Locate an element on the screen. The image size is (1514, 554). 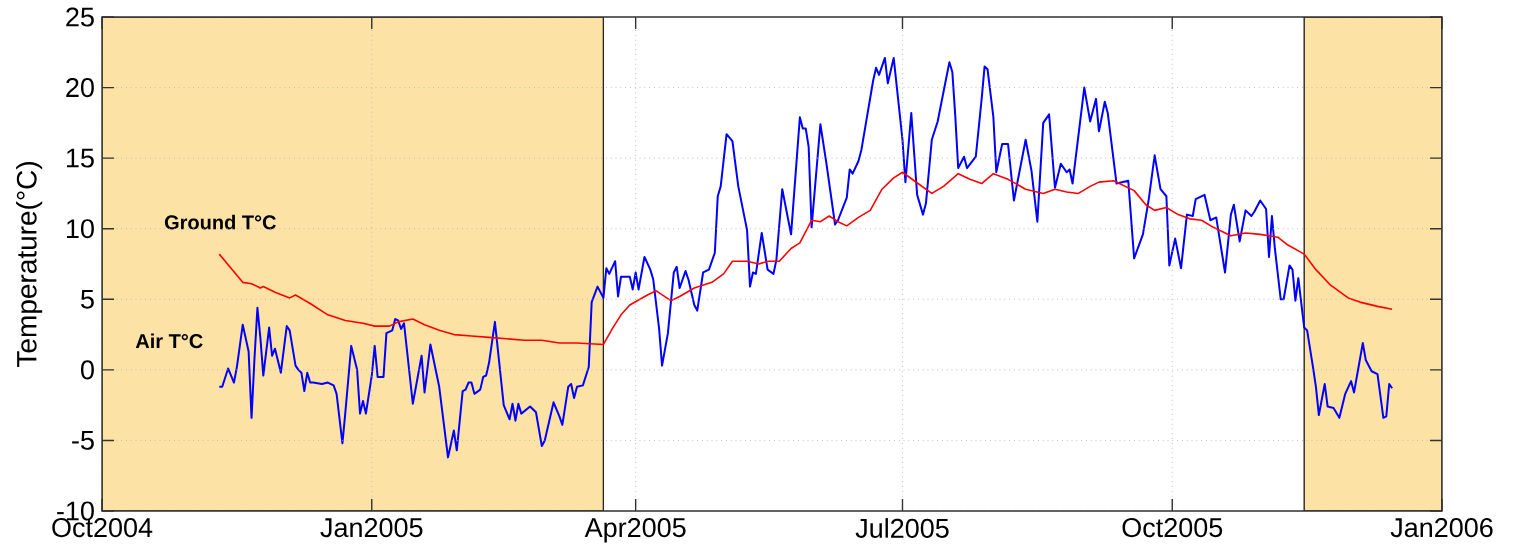
x-tick-label: Jul2005 is located at coordinates (902, 528).